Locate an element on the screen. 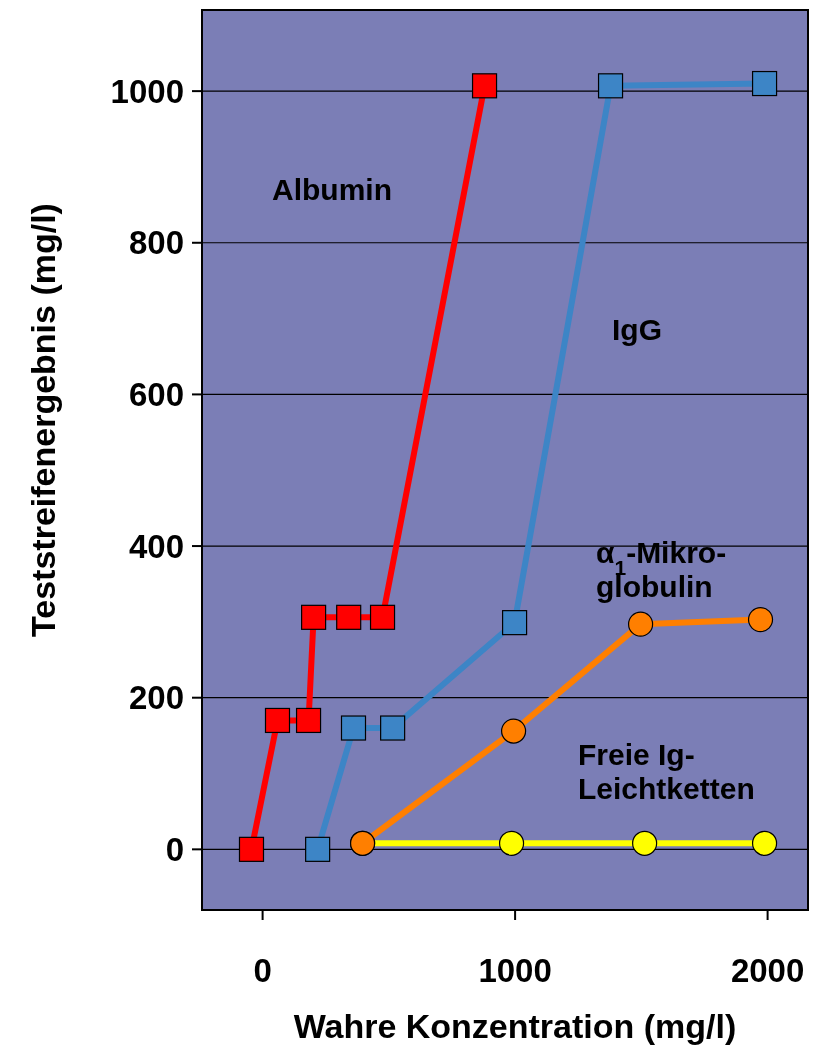 The height and width of the screenshot is (1048, 834). x-tick-label: 1000 is located at coordinates (515, 970).